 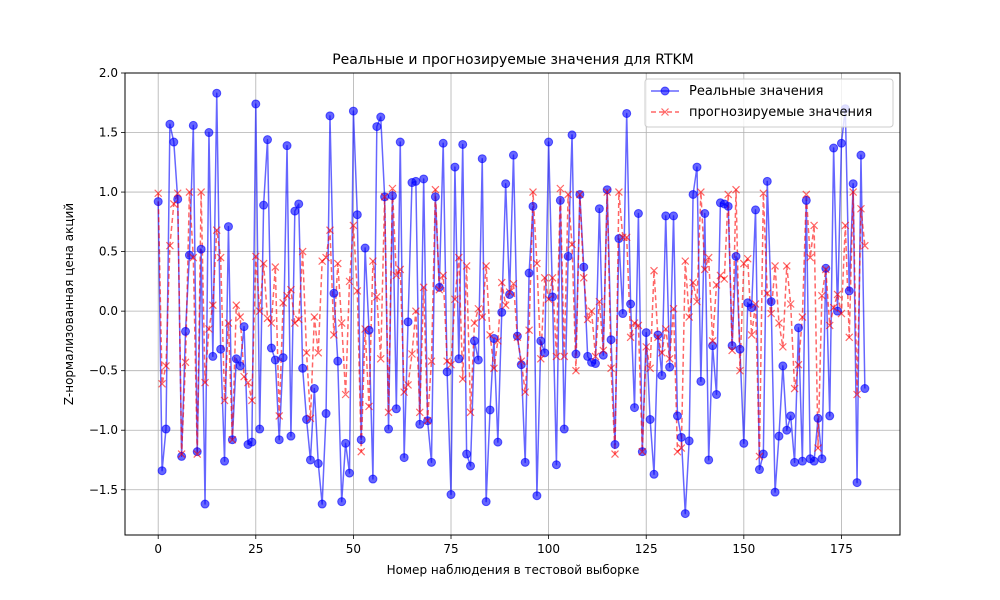 I want to click on y-tick-label: 0.0, so click(x=108, y=311).